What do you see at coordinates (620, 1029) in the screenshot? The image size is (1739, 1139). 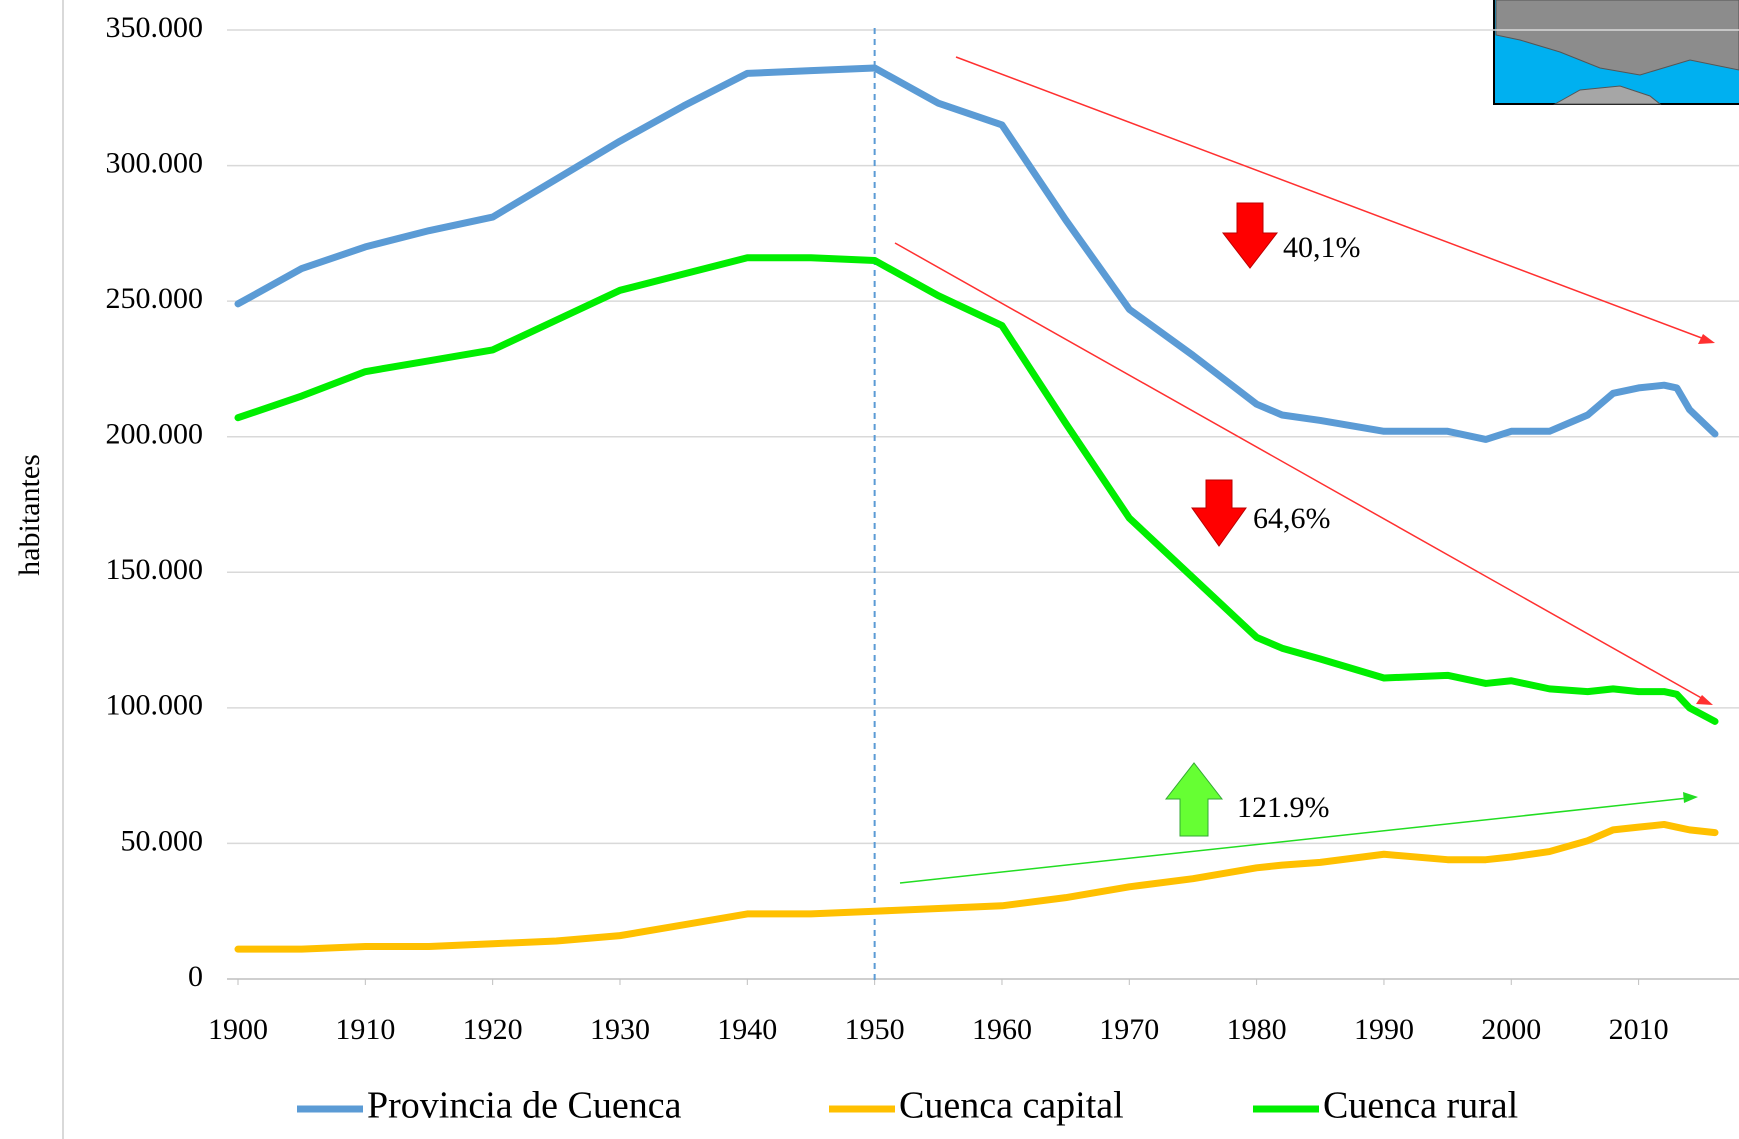 I see `x-tick-label: 1930` at bounding box center [620, 1029].